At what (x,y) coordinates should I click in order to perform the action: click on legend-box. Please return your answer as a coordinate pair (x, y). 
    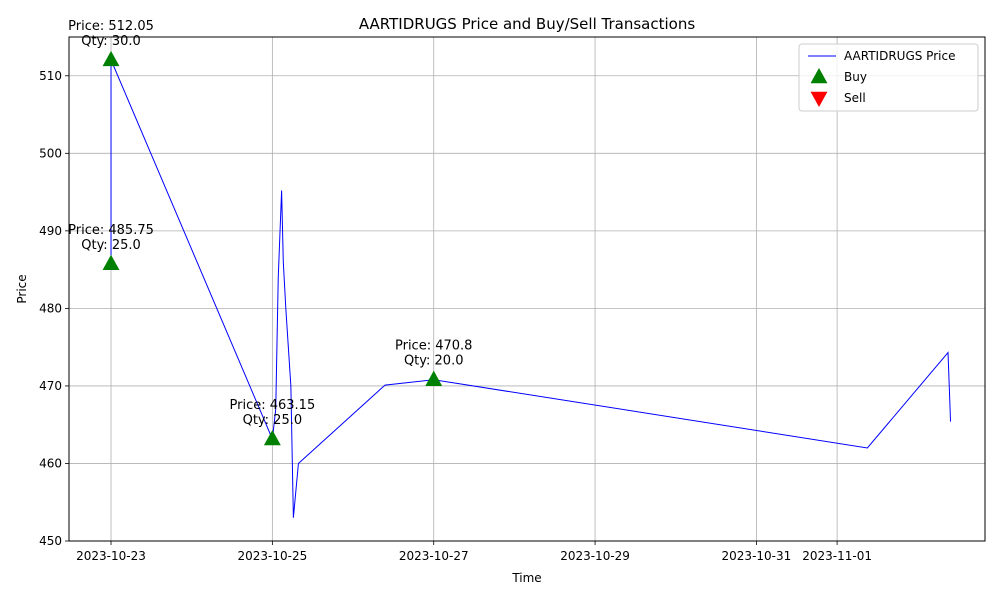
    Looking at the image, I should click on (888, 77).